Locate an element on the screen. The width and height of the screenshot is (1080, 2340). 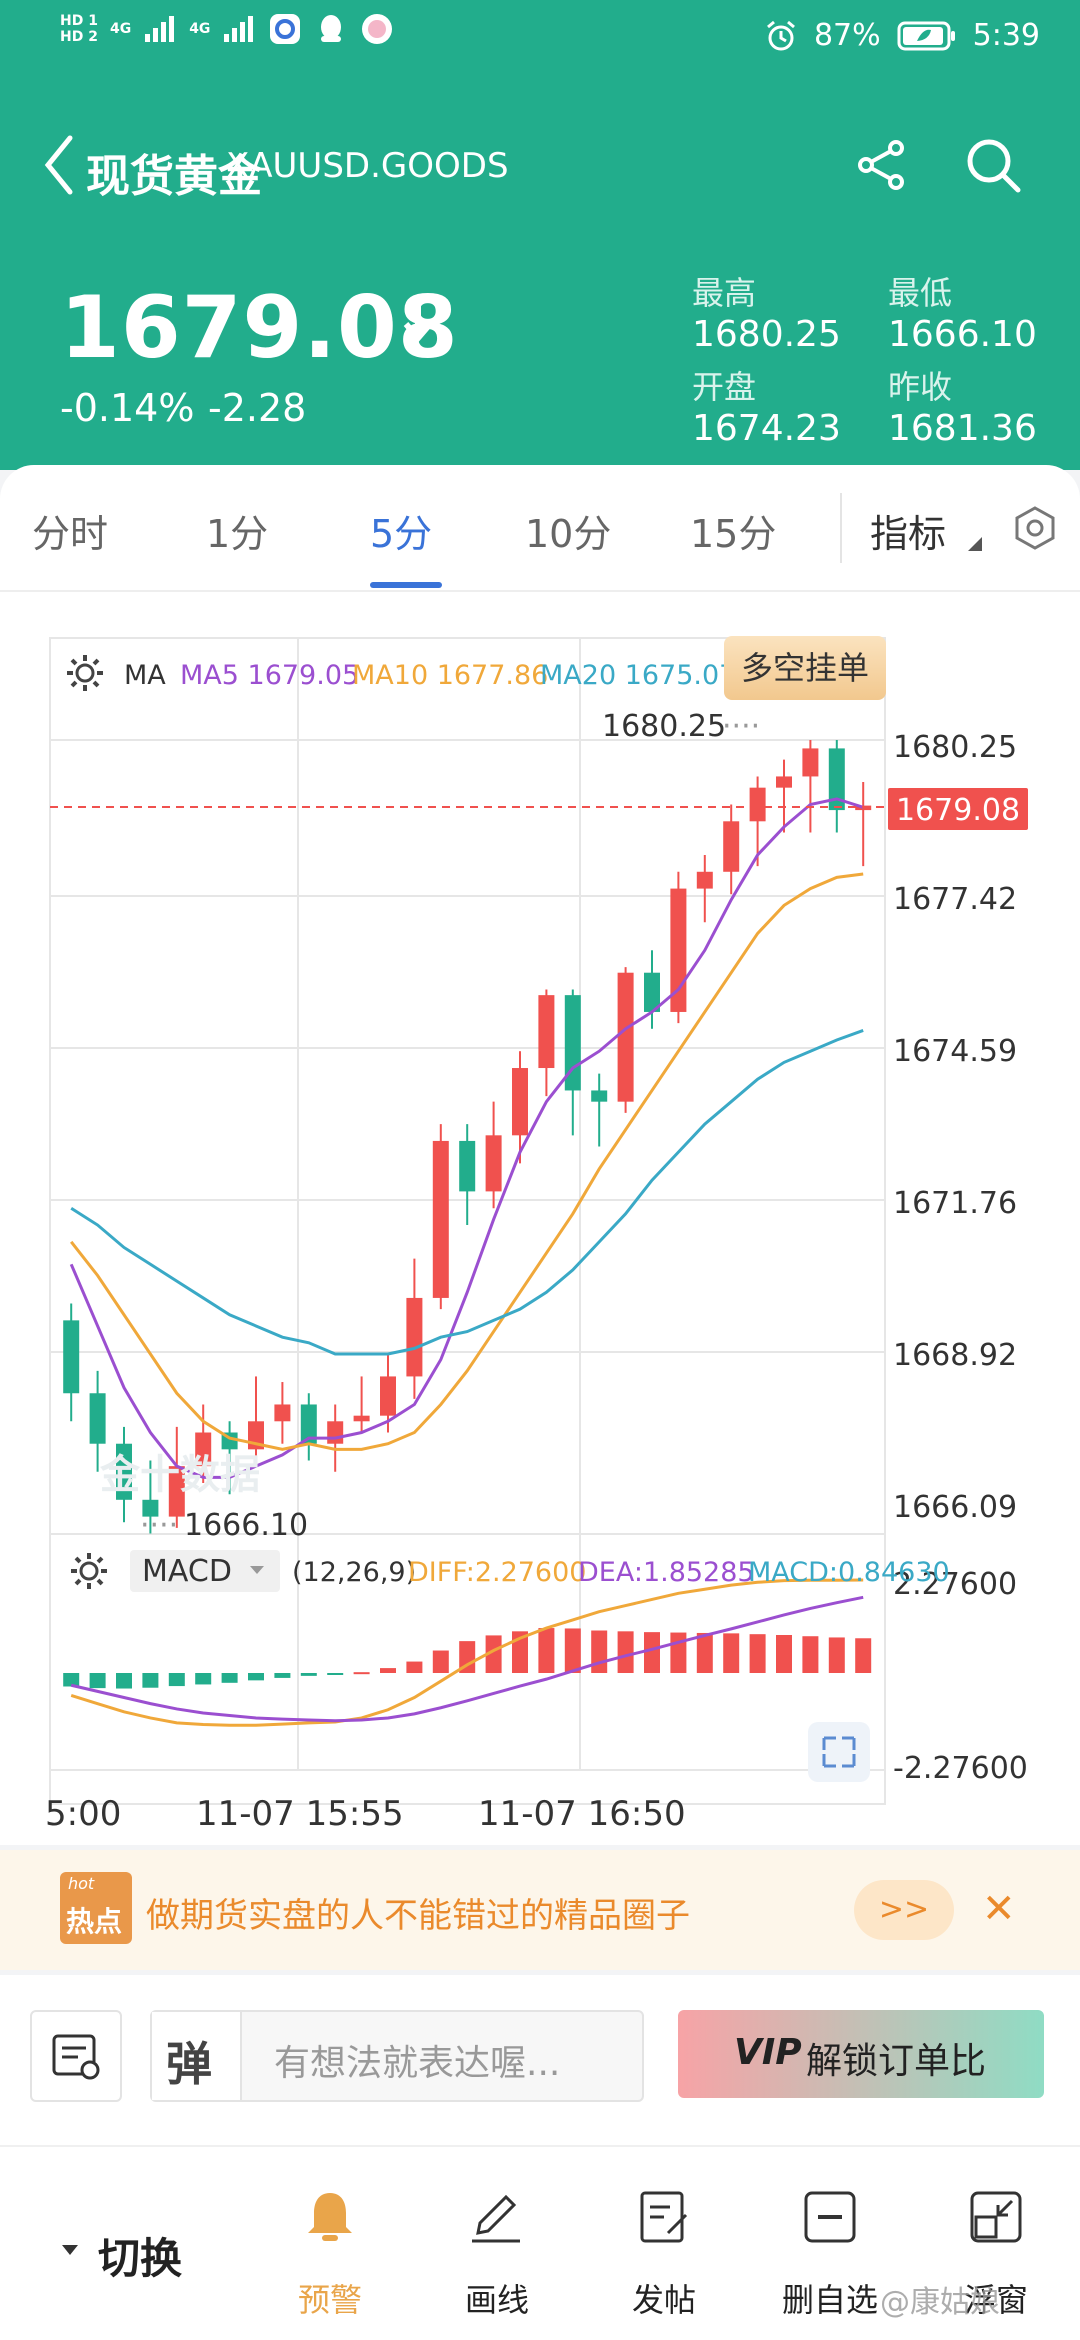
vip-unlock-button: VIP 解锁订单比 is located at coordinates (861, 2054).